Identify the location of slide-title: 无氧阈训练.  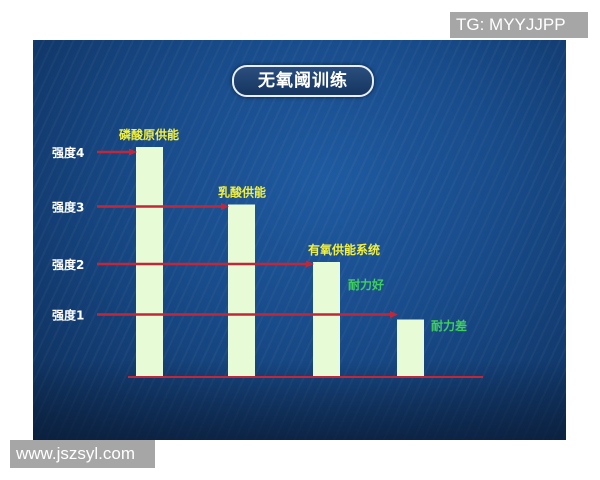
(303, 81).